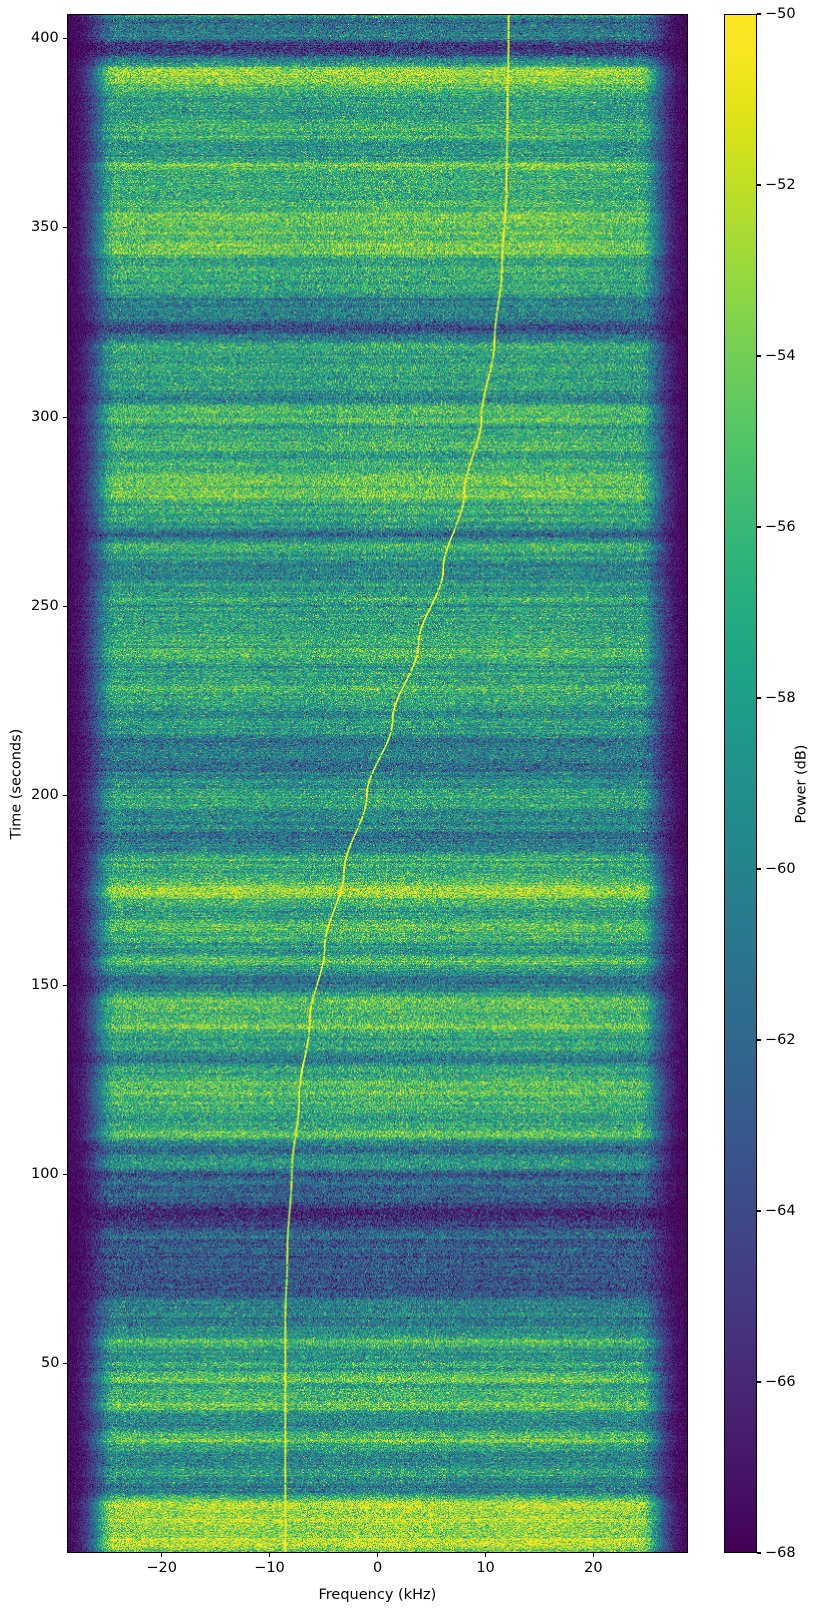  I want to click on colorbar-tick-label: −68, so click(780, 1552).